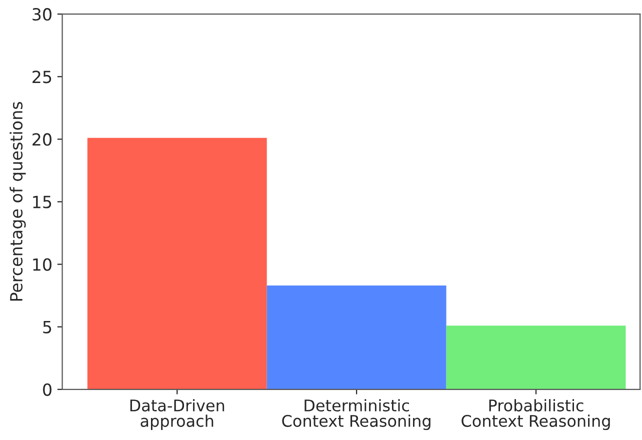 Image resolution: width=642 pixels, height=440 pixels. Describe the element at coordinates (18, 201) in the screenshot. I see `y-axis-title: Percentage of questions` at that location.